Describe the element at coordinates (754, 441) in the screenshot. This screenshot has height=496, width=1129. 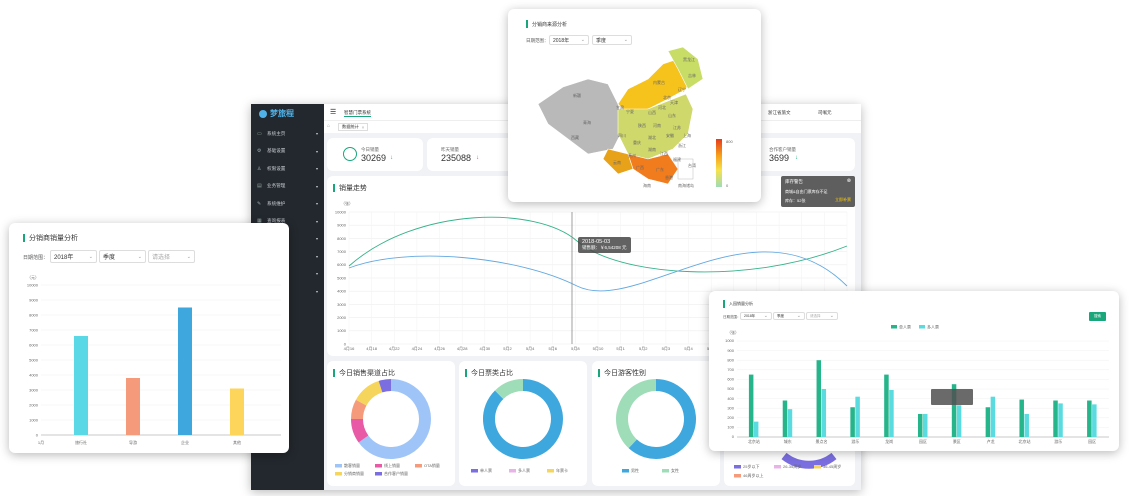
I see `x-tick-label: 北京站` at that location.